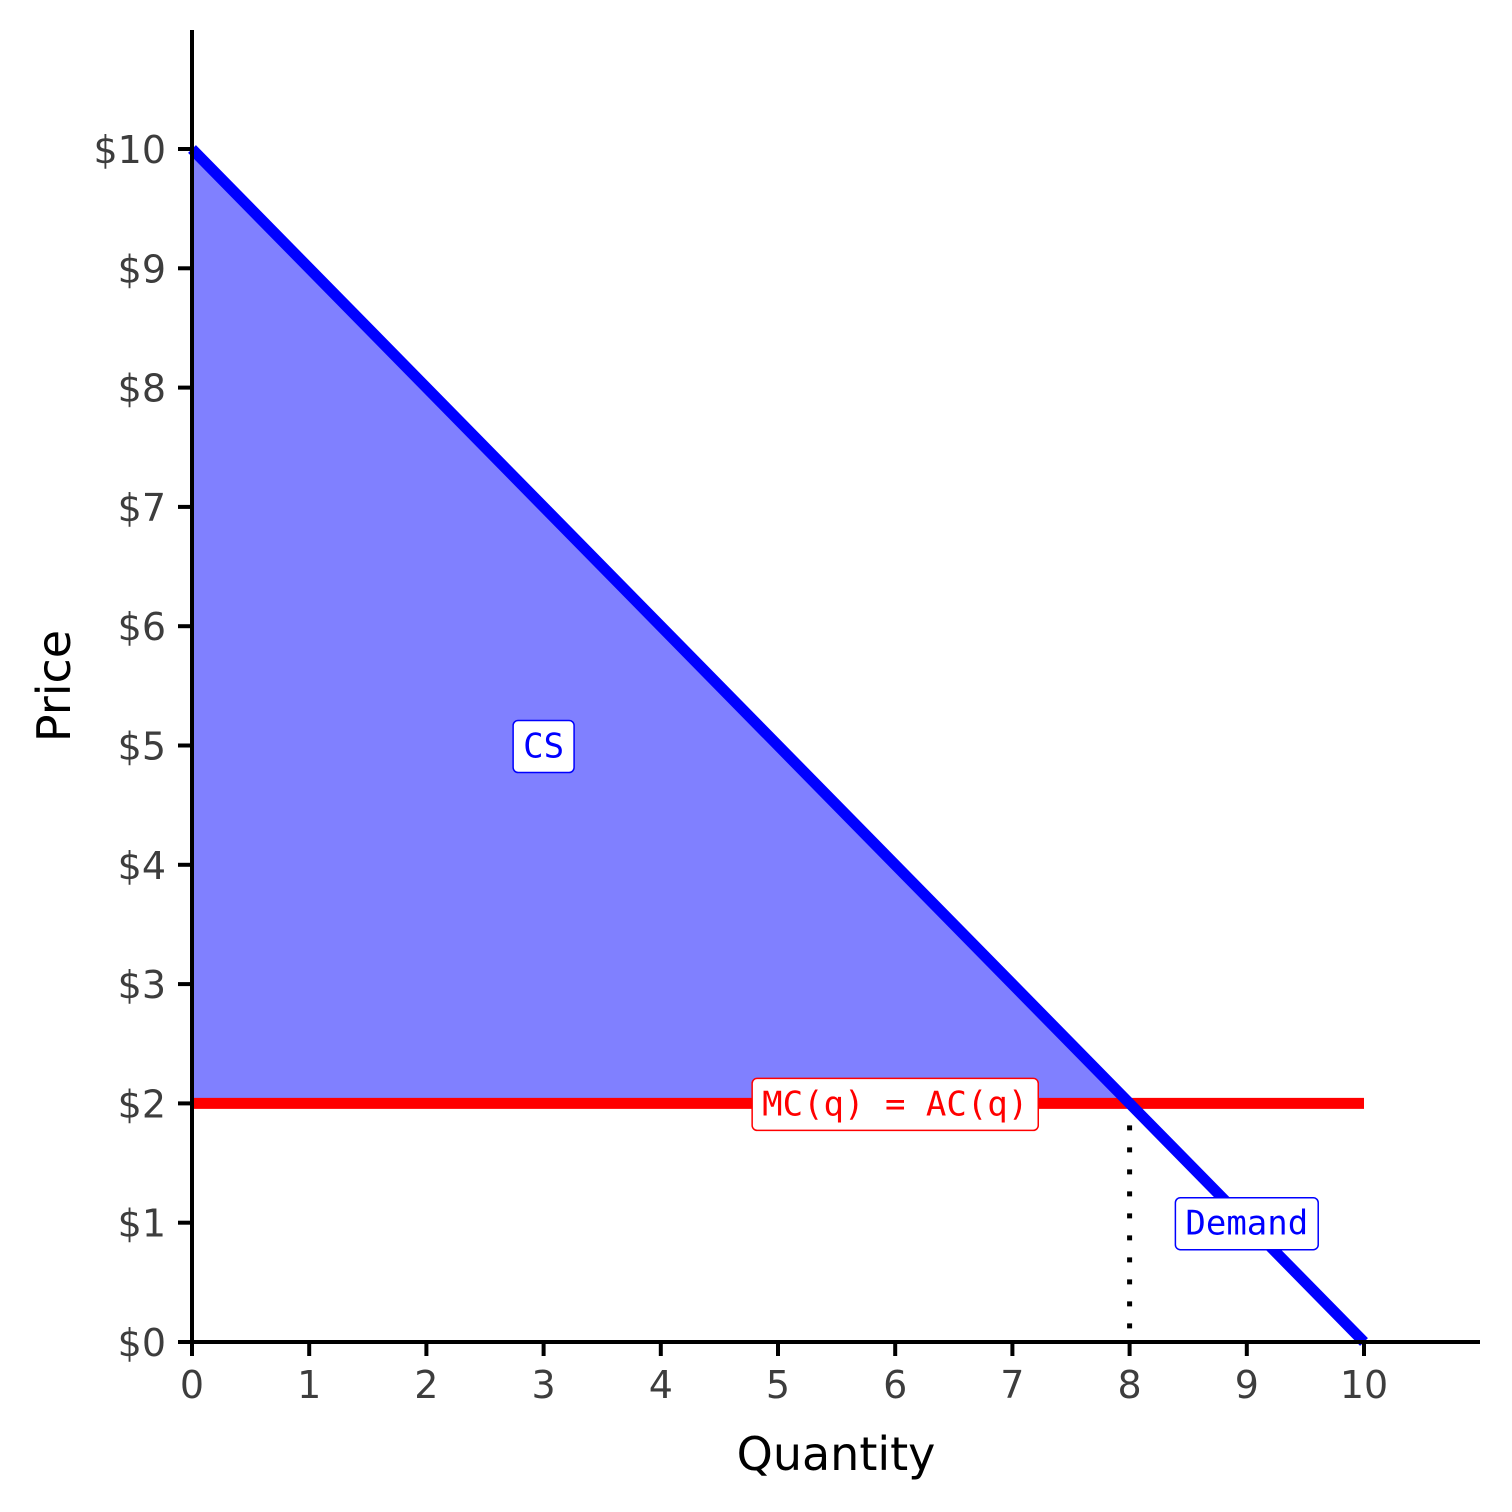 The image size is (1512, 1512). Describe the element at coordinates (129, 150) in the screenshot. I see `y-tick-label: $10` at that location.